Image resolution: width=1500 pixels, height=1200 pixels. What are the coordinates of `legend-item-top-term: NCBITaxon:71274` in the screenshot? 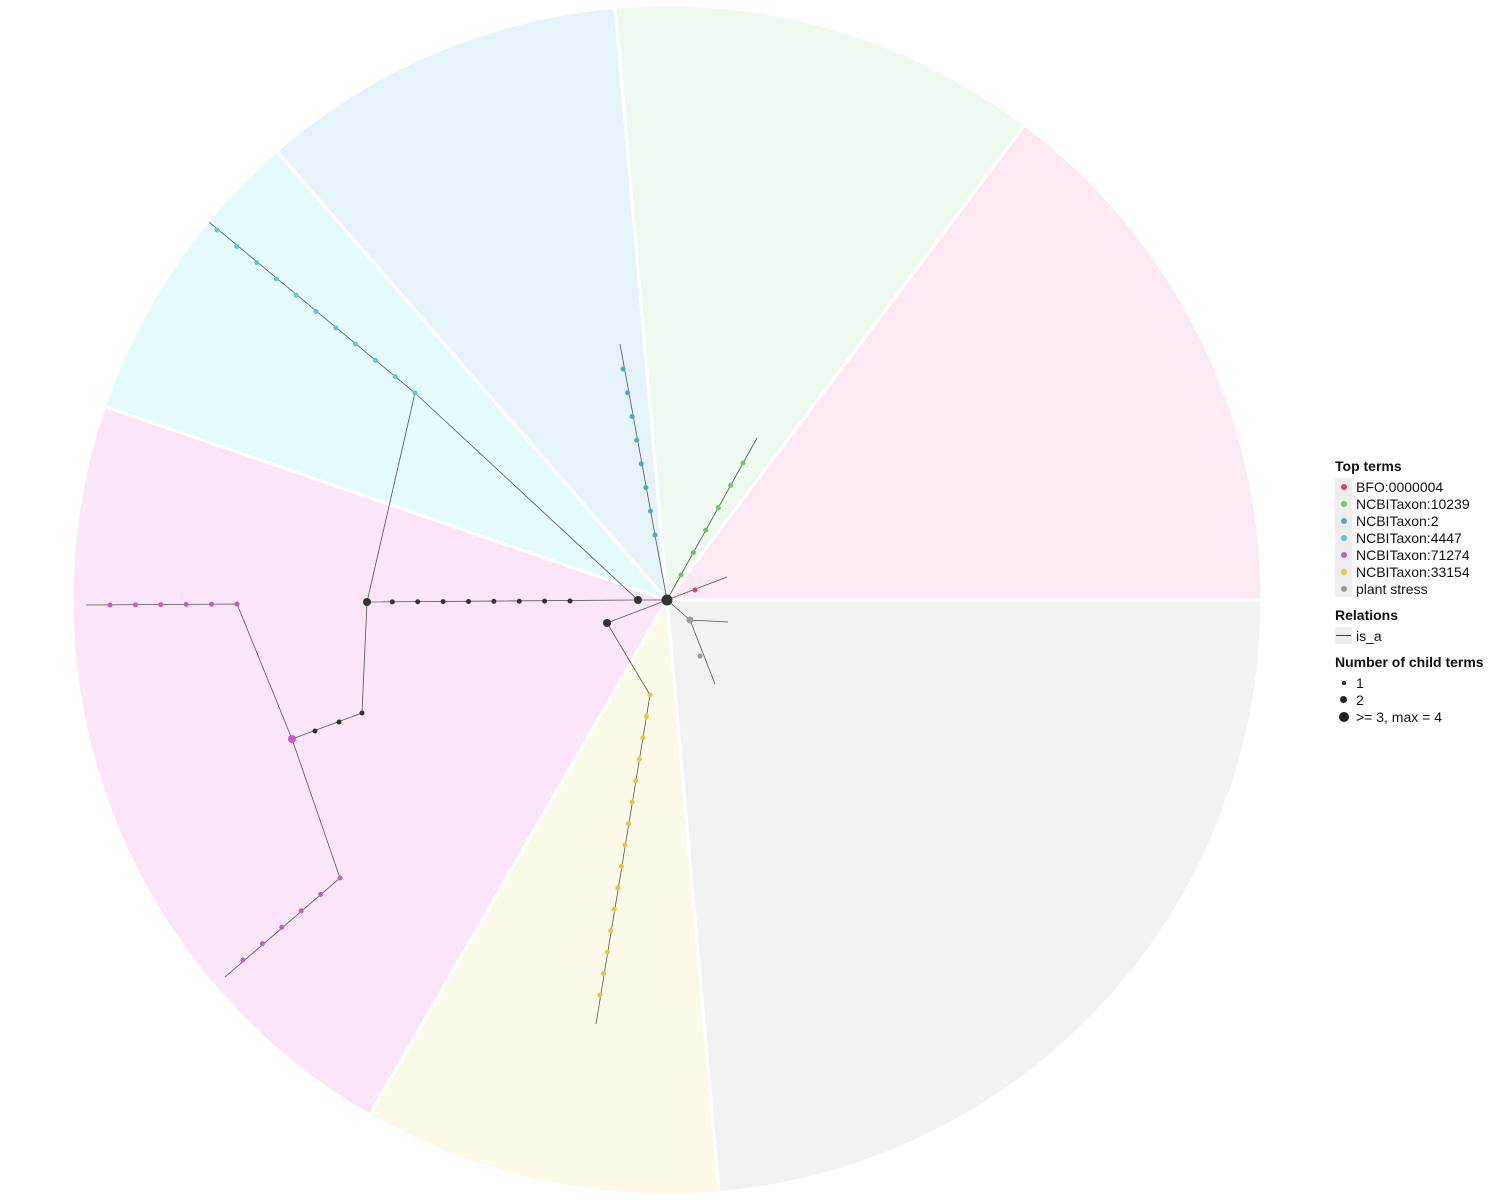 It's located at (1409, 554).